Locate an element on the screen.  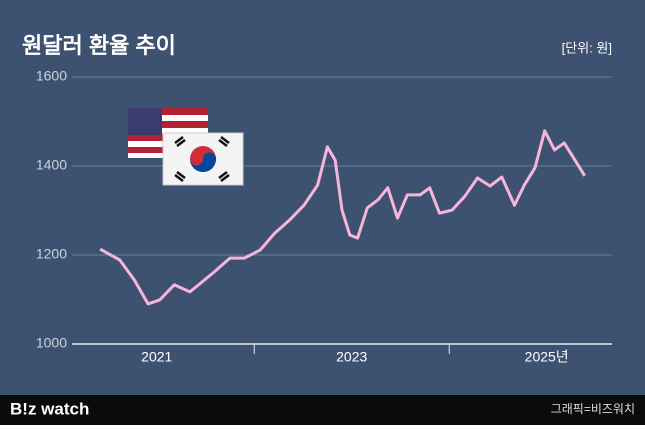
brand: B!z watch is located at coordinates (49, 408).